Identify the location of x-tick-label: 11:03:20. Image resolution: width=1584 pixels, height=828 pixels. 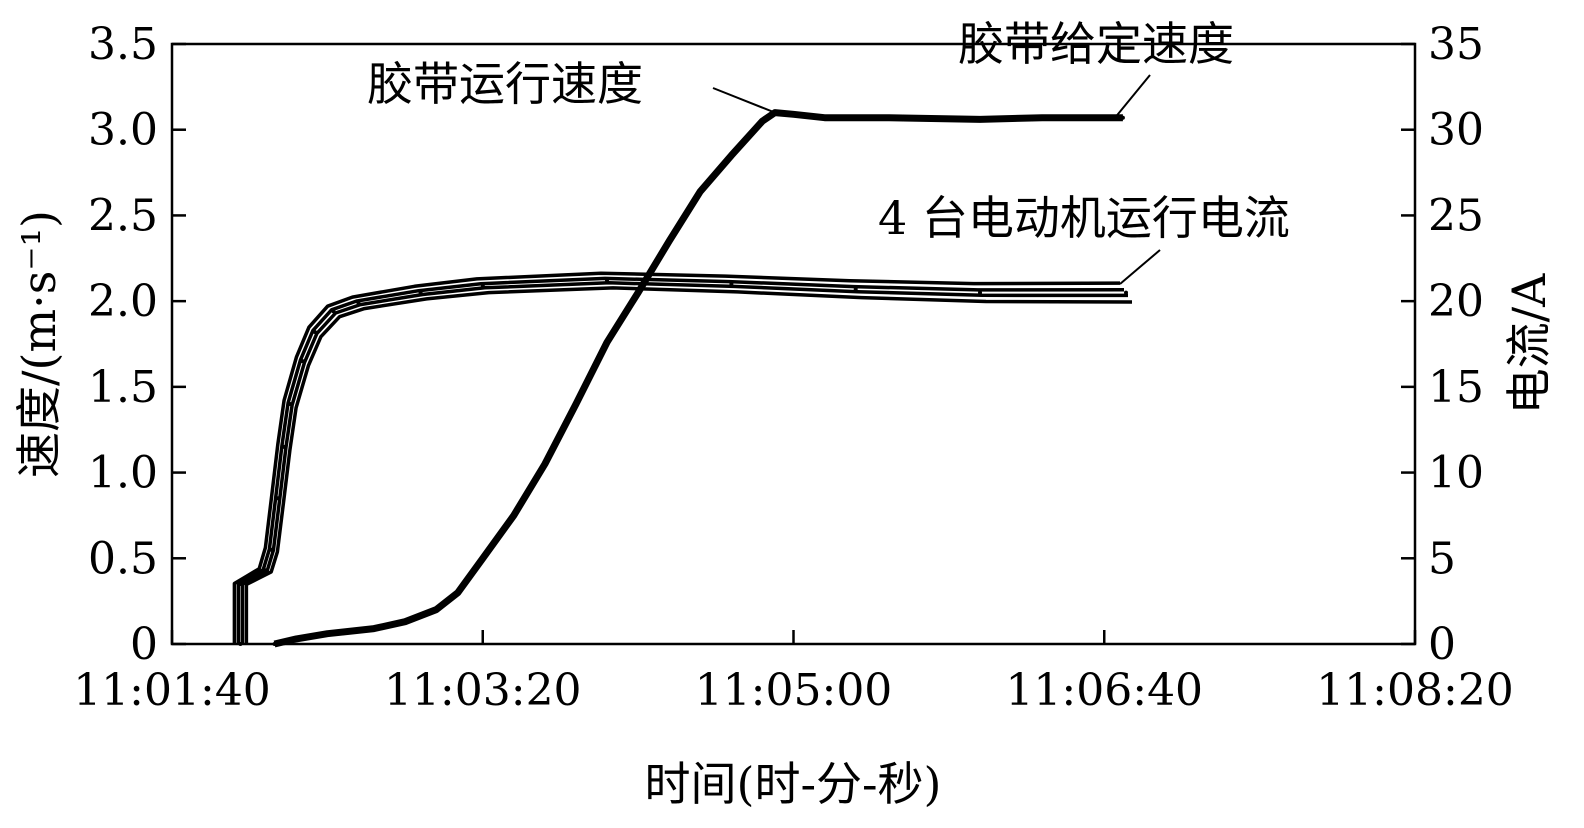
(483, 690).